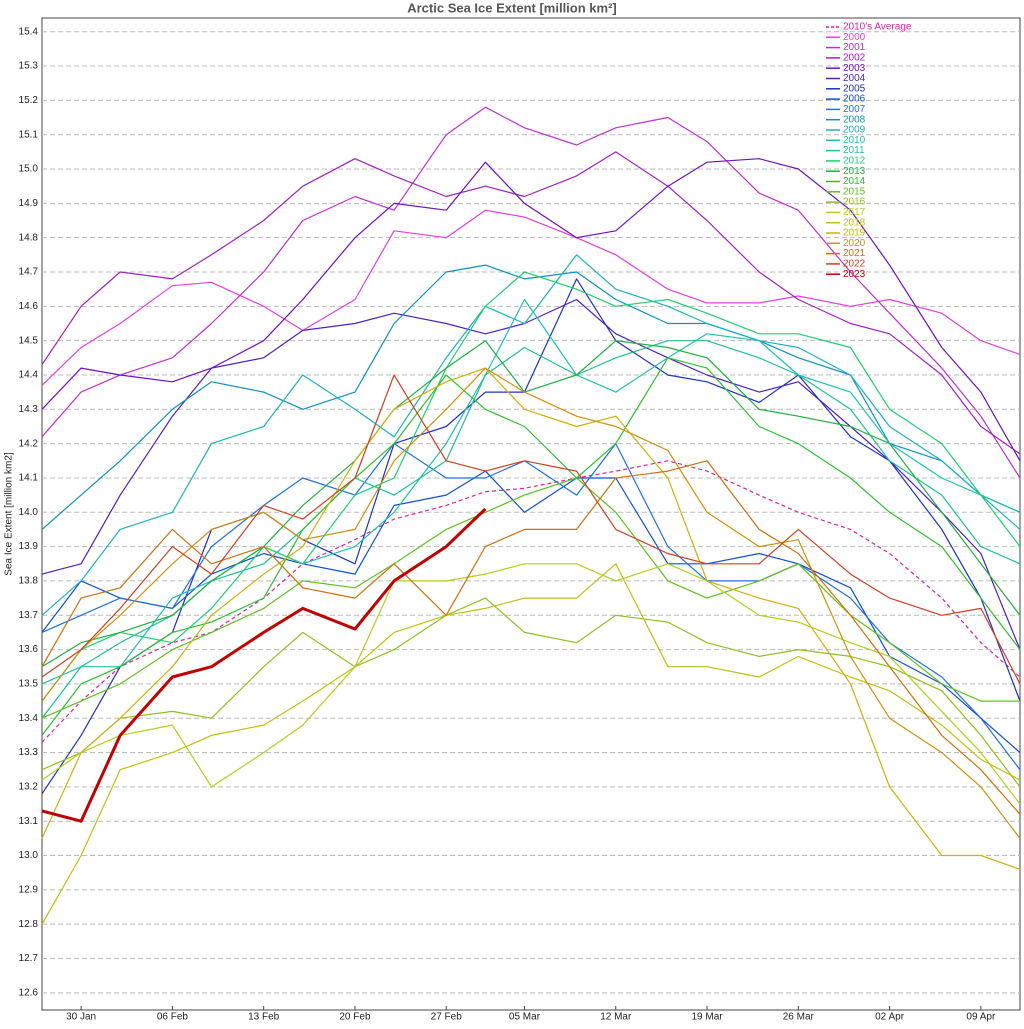 The height and width of the screenshot is (1029, 1024). What do you see at coordinates (854, 181) in the screenshot?
I see `legend-label: 2014` at bounding box center [854, 181].